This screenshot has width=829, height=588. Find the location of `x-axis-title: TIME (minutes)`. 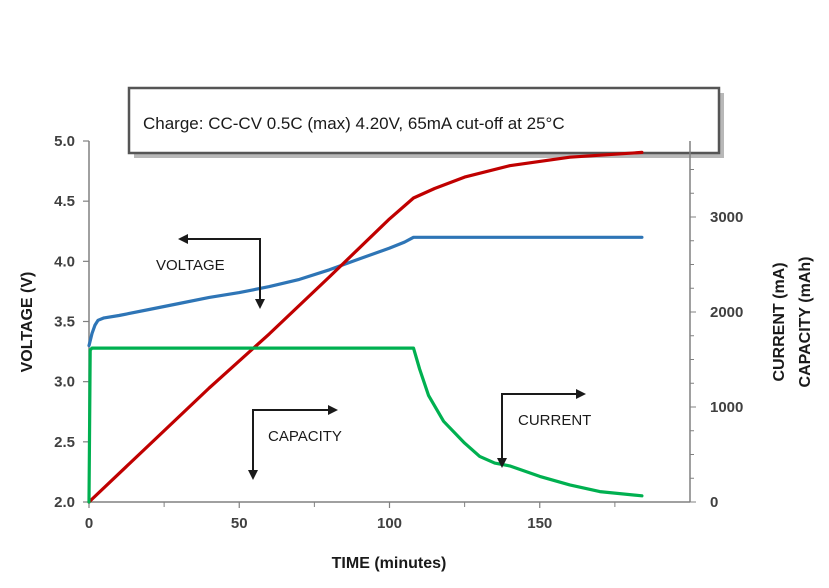

x-axis-title: TIME (minutes) is located at coordinates (389, 563).